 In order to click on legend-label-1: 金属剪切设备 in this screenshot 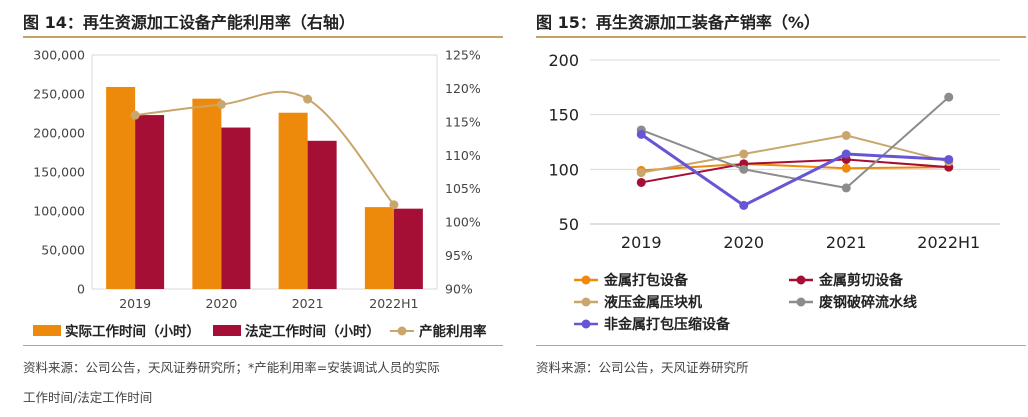, I will do `click(861, 280)`.